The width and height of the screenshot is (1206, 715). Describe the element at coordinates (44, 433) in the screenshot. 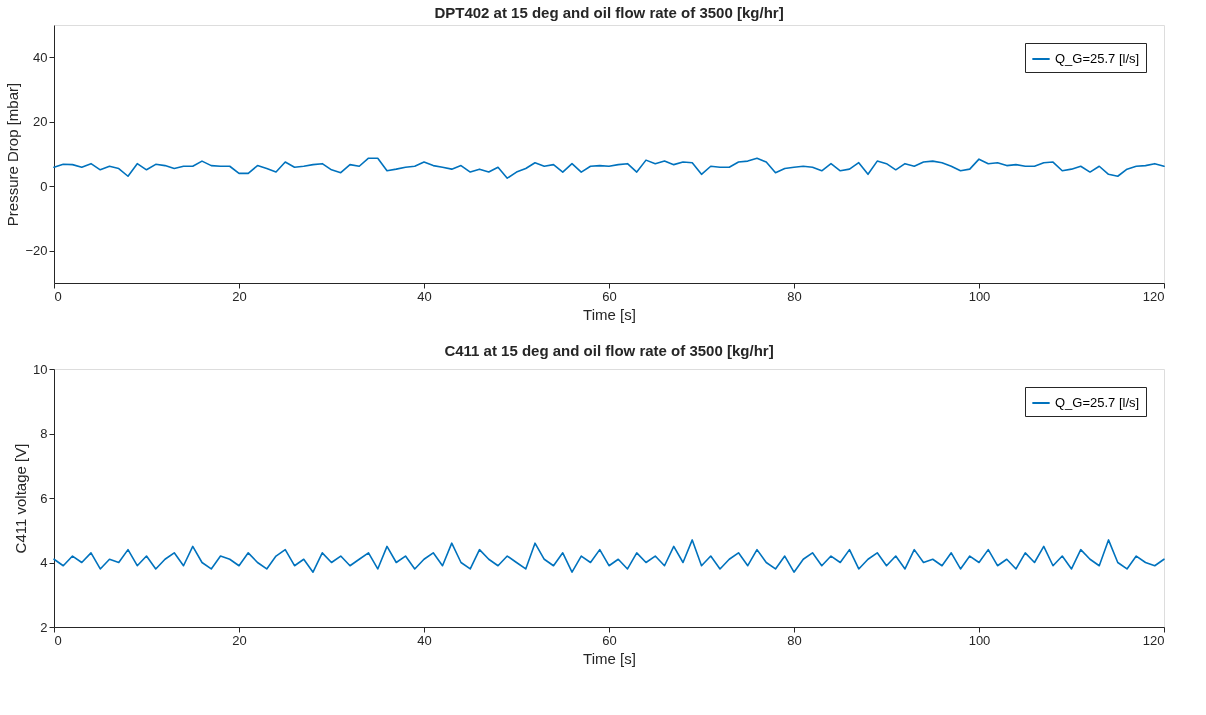

I see `y-tick-label: 8` at that location.